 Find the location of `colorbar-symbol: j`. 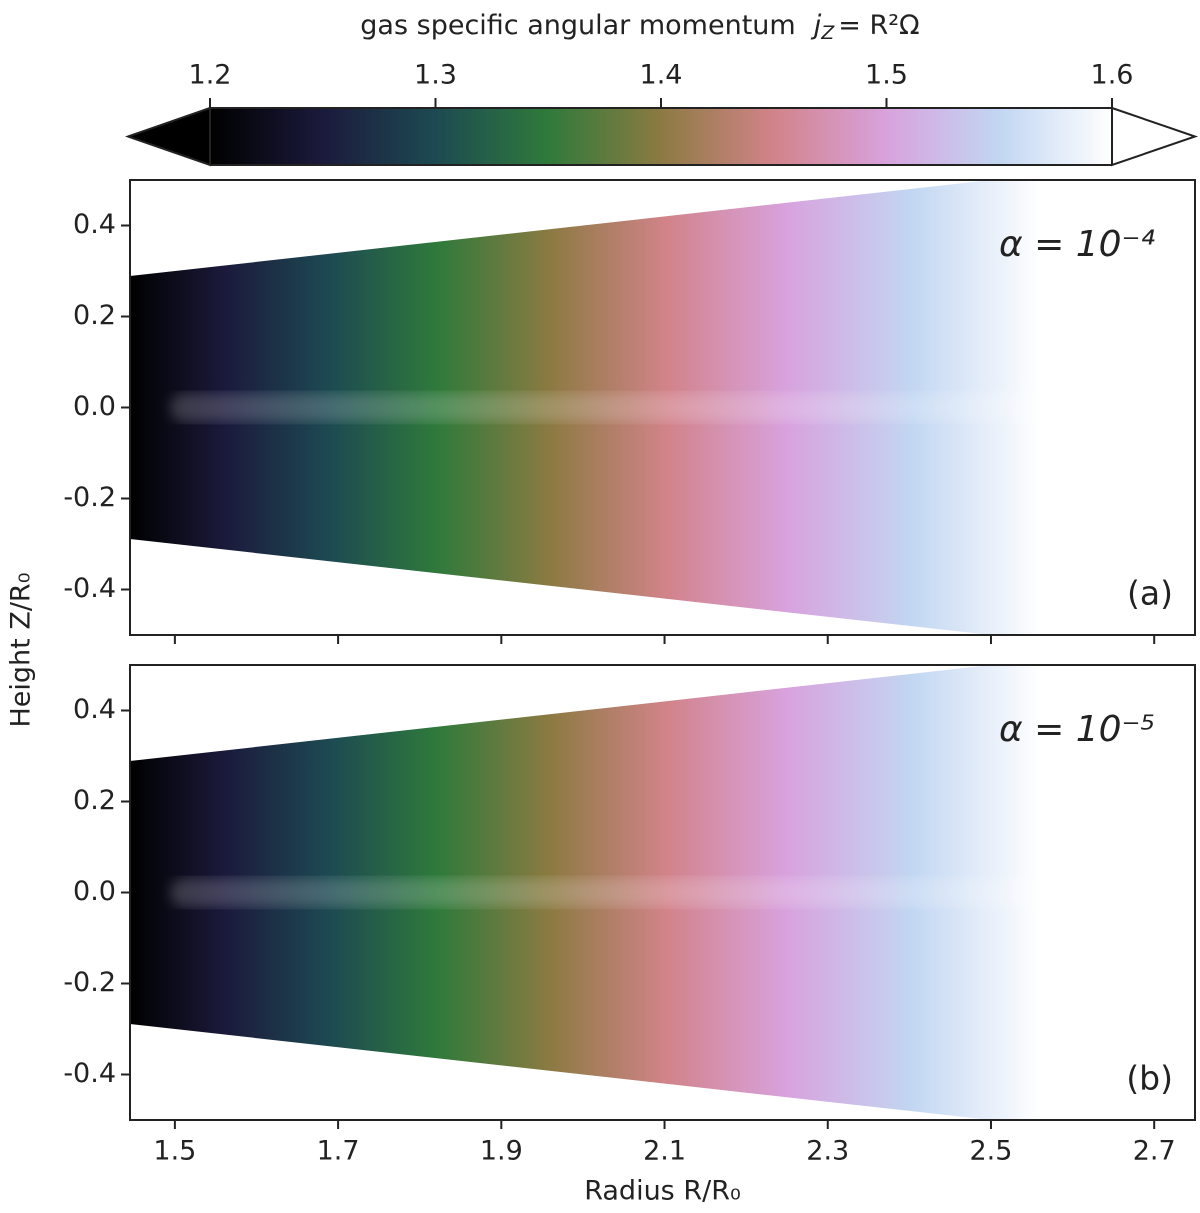

colorbar-symbol: j is located at coordinates (816, 25).